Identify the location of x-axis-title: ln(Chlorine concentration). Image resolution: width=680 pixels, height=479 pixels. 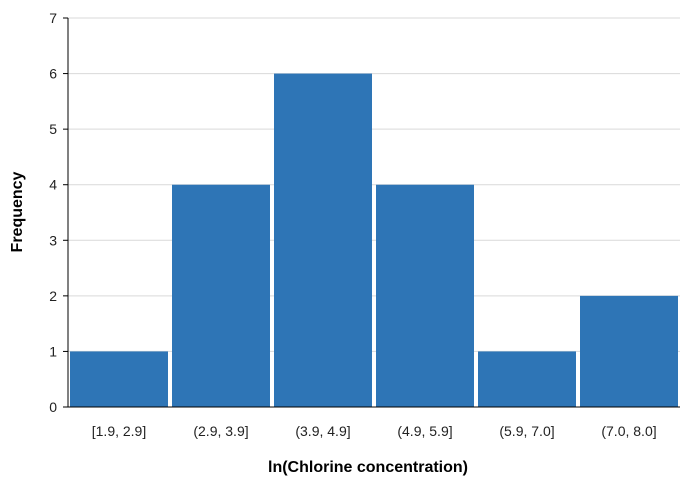
(368, 467).